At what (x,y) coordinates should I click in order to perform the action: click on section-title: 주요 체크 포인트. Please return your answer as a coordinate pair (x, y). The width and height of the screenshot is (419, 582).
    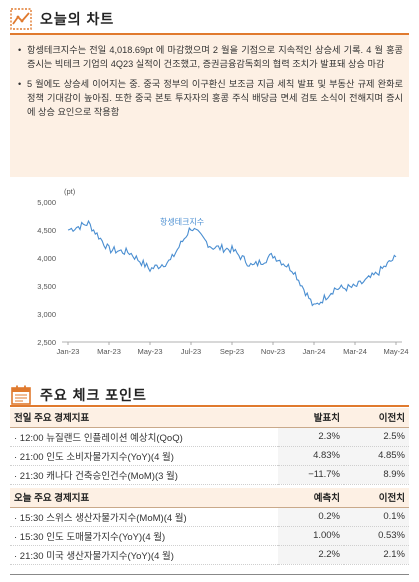
    Looking at the image, I should click on (93, 395).